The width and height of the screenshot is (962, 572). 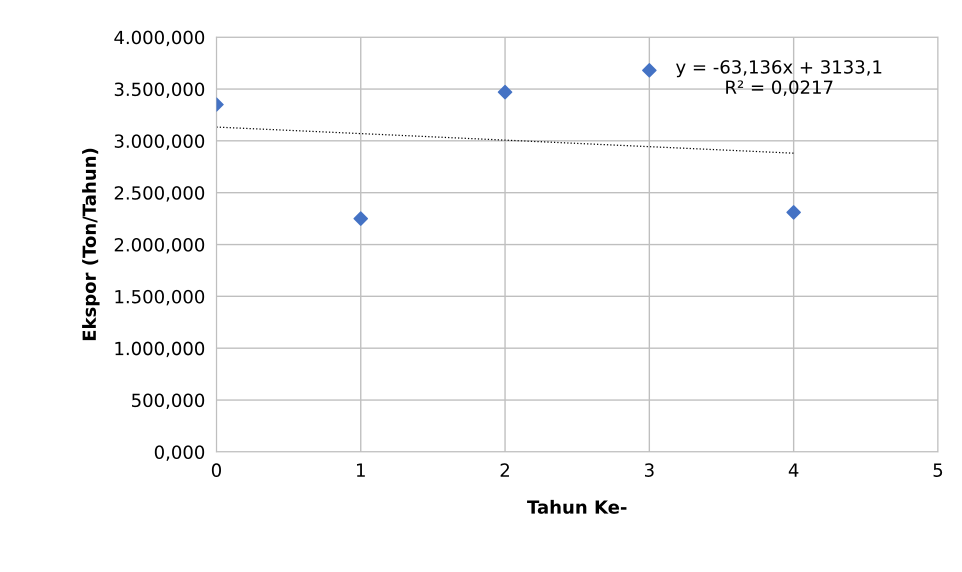 What do you see at coordinates (159, 90) in the screenshot?
I see `y-tick-label: 3.500,000` at bounding box center [159, 90].